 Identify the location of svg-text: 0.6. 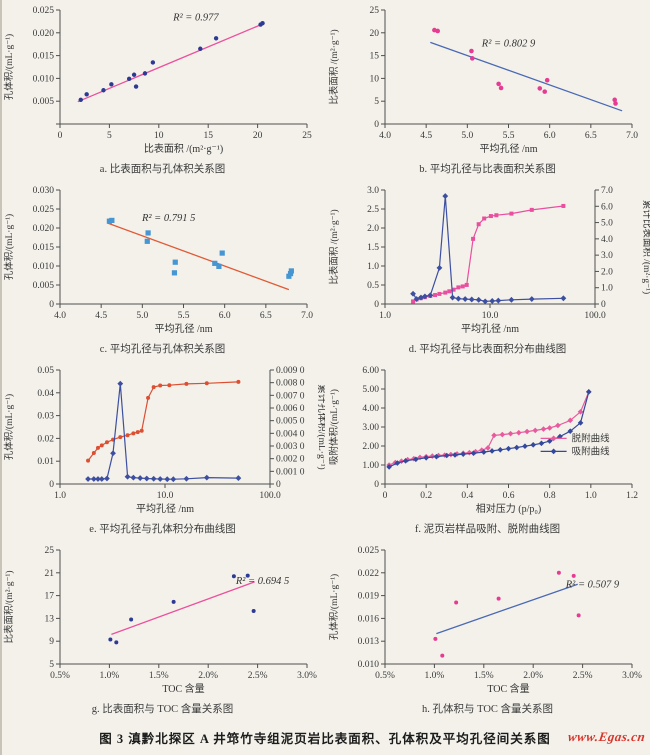
(509, 496).